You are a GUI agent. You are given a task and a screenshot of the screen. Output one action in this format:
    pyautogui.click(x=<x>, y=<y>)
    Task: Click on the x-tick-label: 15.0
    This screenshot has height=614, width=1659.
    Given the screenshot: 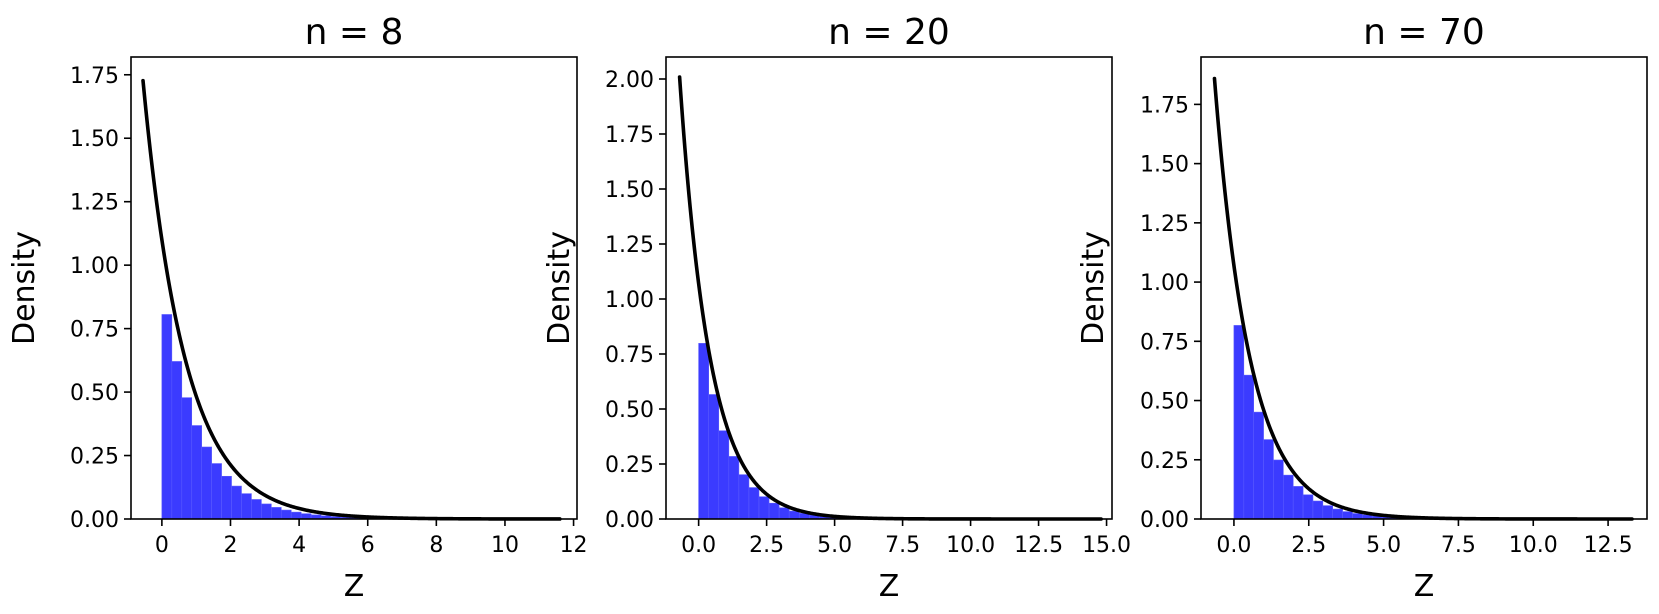 What is the action you would take?
    pyautogui.click(x=1106, y=545)
    